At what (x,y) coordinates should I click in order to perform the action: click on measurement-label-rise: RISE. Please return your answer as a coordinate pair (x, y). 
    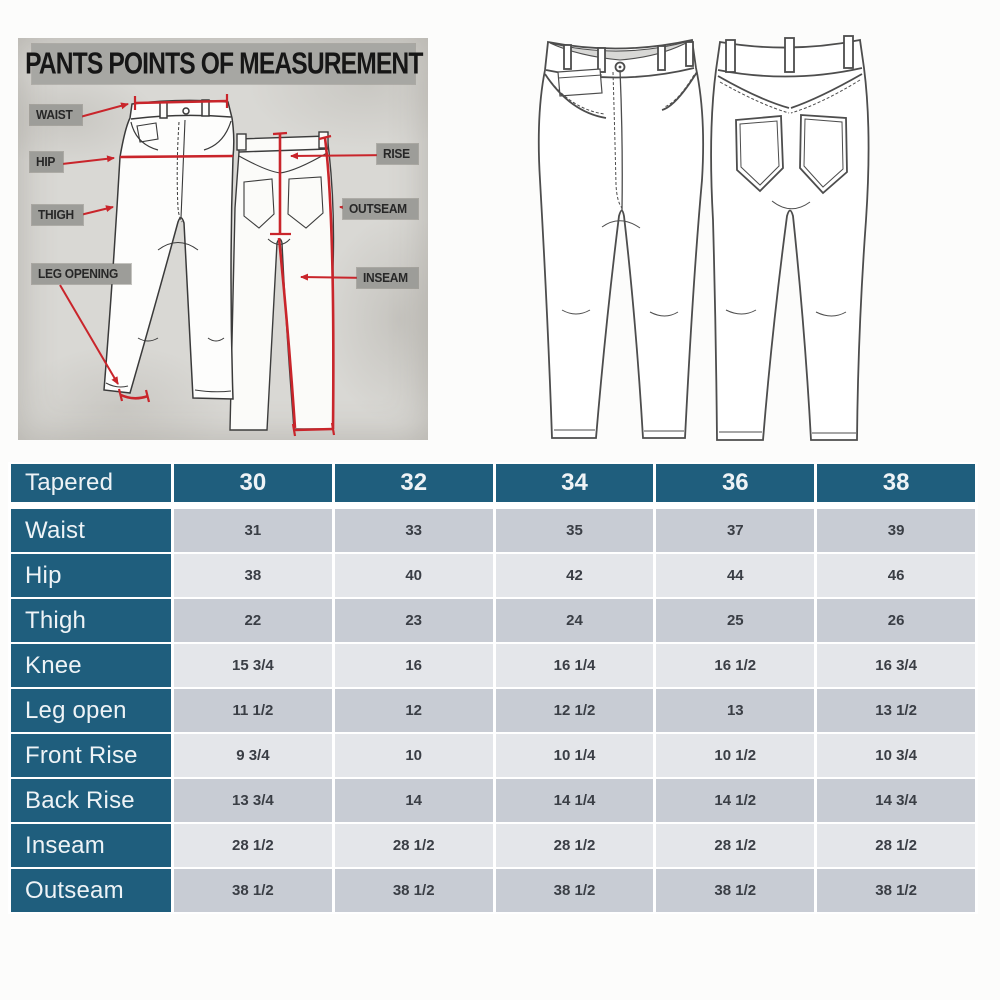
    Looking at the image, I should click on (397, 154).